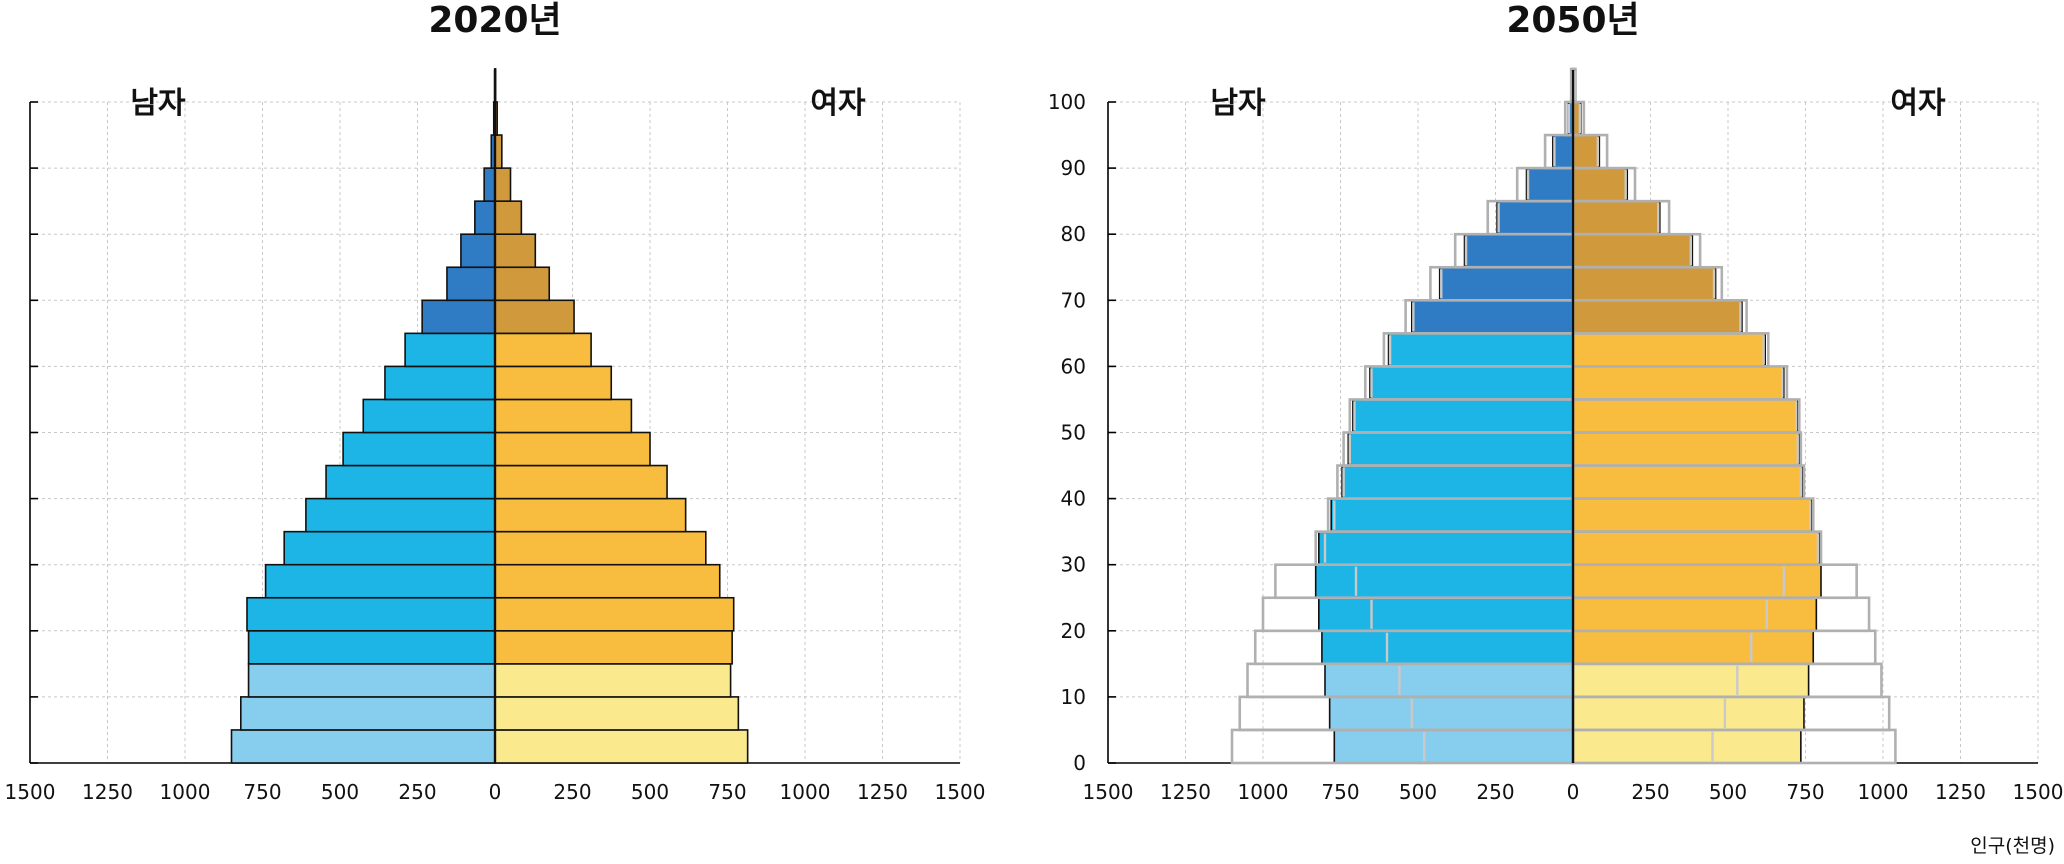 The width and height of the screenshot is (2064, 864). I want to click on population-unit-label: 인구(천명), so click(2012, 846).